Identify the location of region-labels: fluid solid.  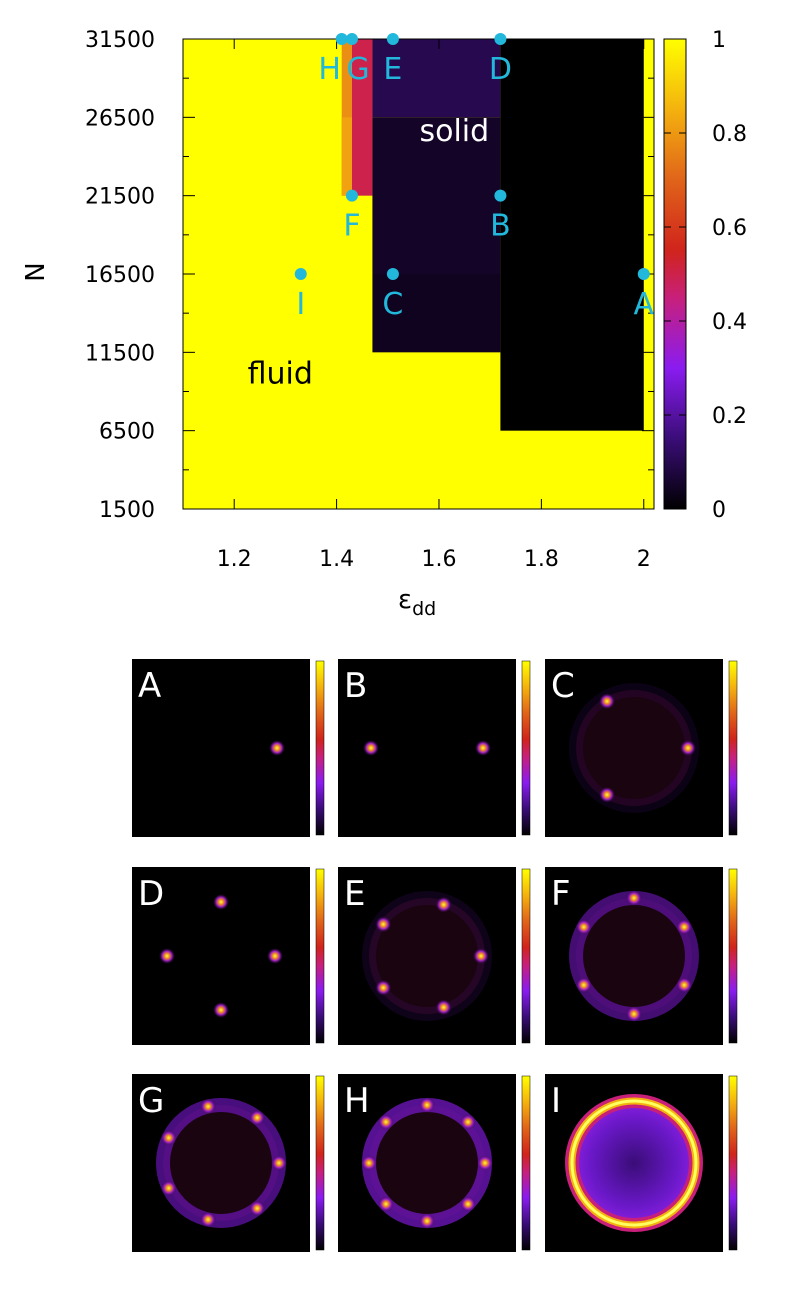
(369, 253).